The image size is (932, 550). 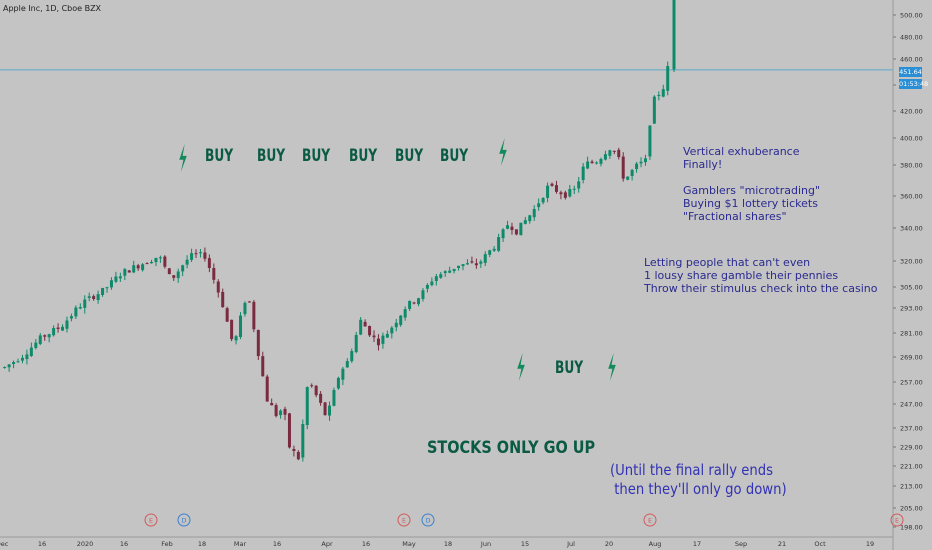 What do you see at coordinates (911, 309) in the screenshot?
I see `y-tick-label: 293.00` at bounding box center [911, 309].